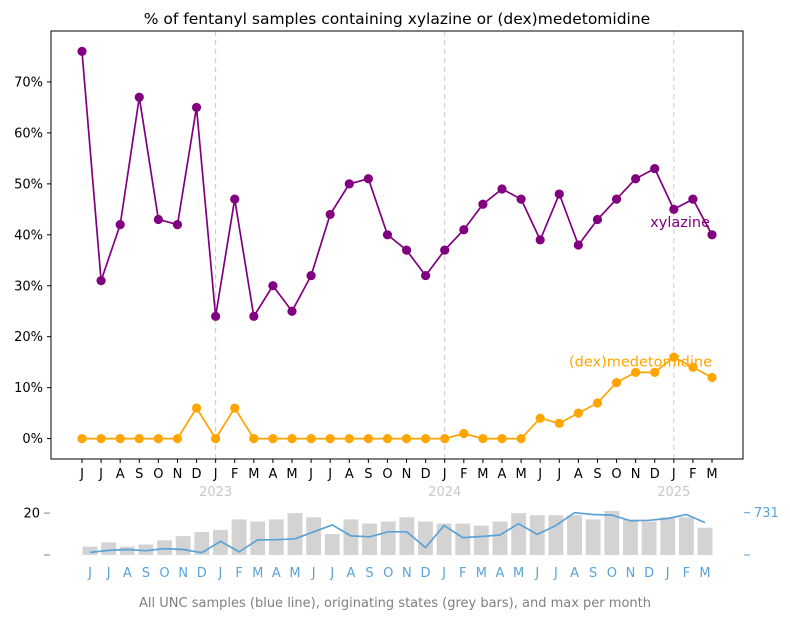  What do you see at coordinates (28, 184) in the screenshot?
I see `y-tick-label: 50%` at bounding box center [28, 184].